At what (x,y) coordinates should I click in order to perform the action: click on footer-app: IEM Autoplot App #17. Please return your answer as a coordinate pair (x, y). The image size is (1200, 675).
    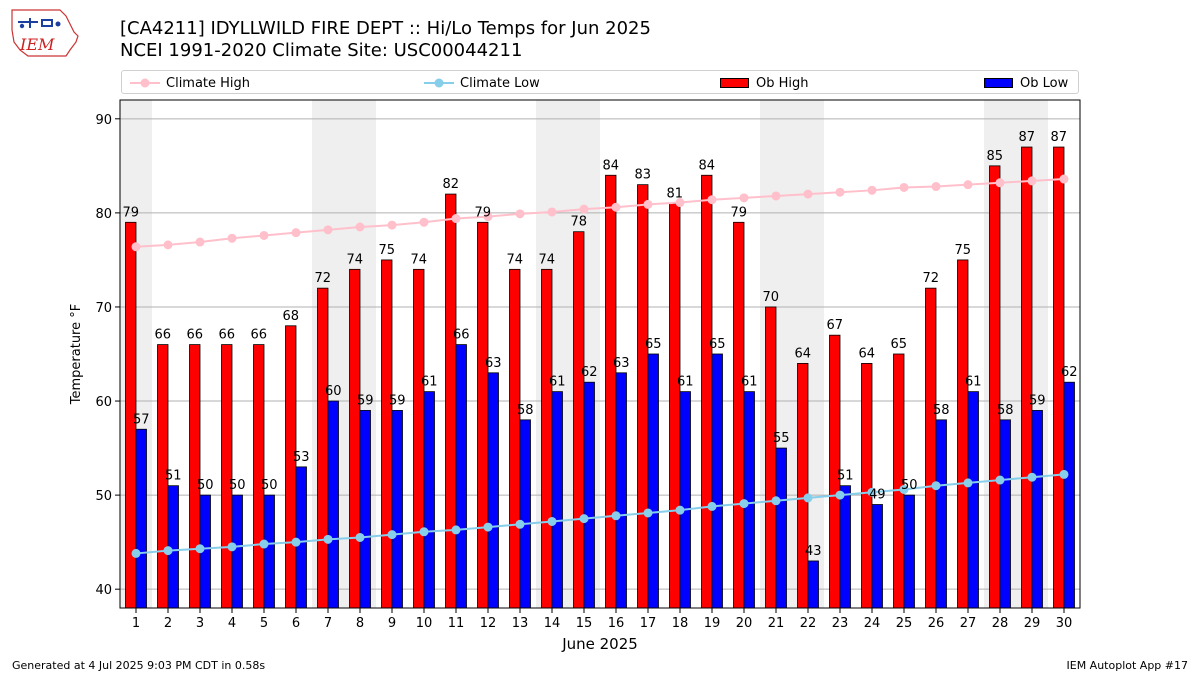
    Looking at the image, I should click on (1127, 665).